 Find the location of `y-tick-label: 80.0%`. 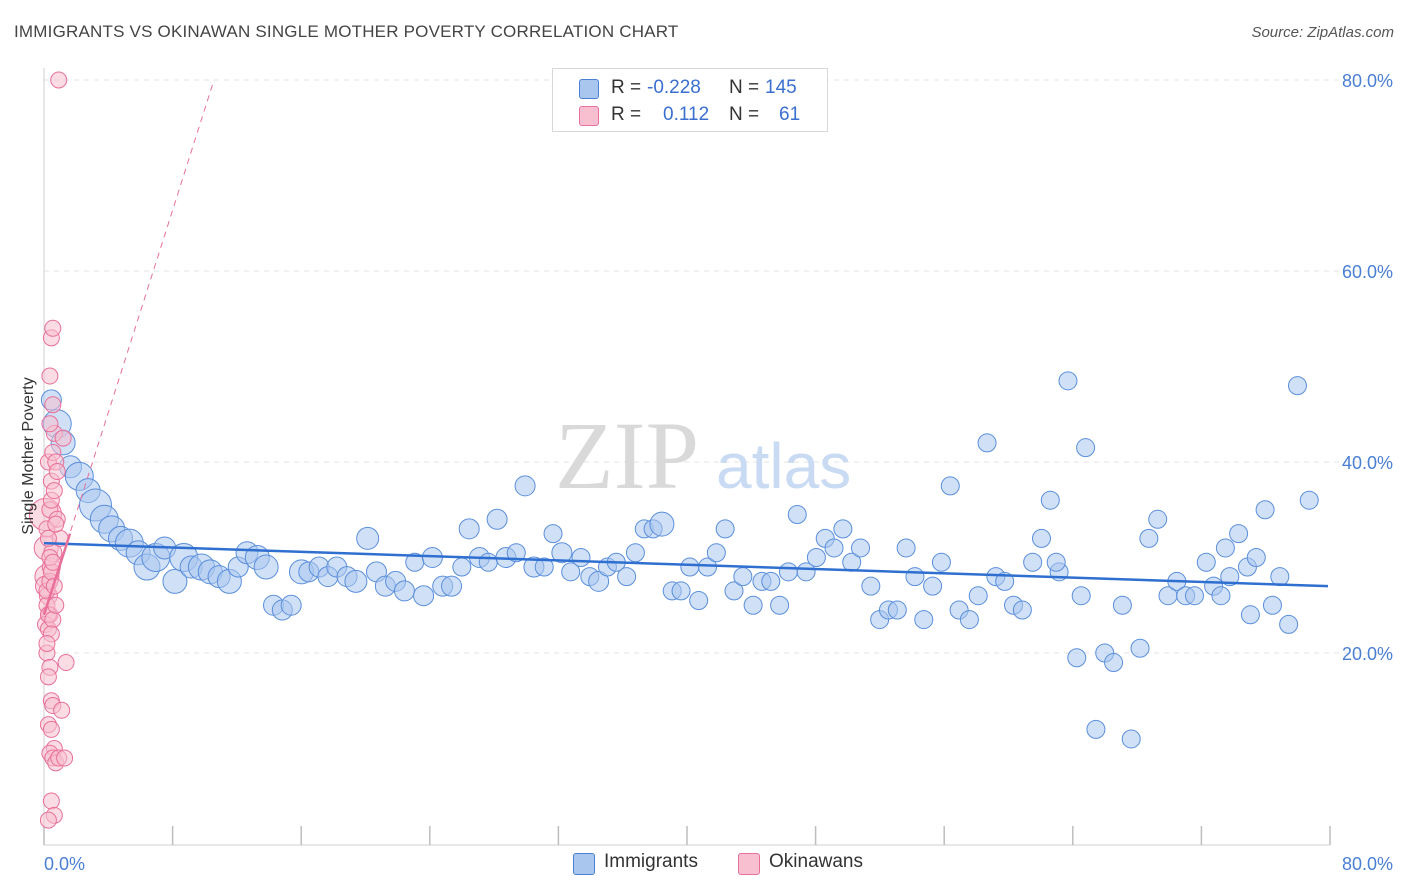

y-tick-label: 80.0% is located at coordinates (1367, 81).